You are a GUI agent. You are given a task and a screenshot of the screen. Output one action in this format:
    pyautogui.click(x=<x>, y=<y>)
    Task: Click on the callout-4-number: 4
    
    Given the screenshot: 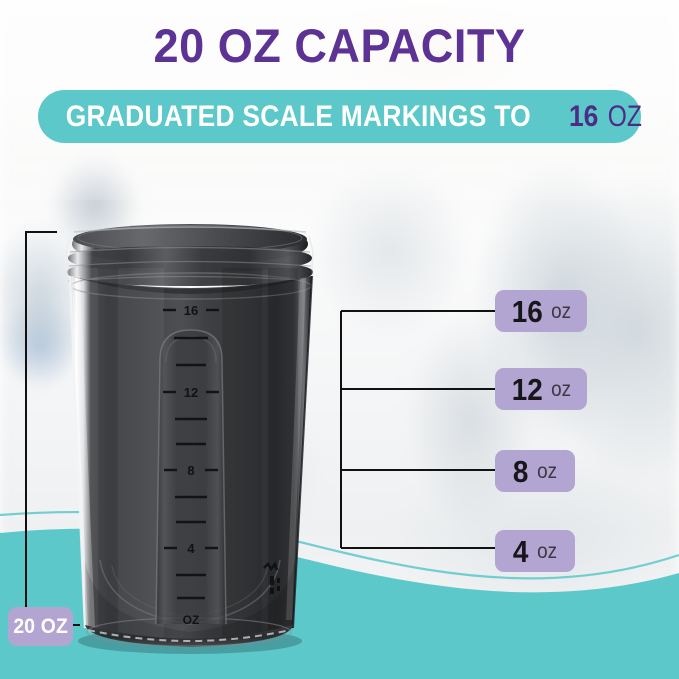 What is the action you would take?
    pyautogui.click(x=521, y=551)
    